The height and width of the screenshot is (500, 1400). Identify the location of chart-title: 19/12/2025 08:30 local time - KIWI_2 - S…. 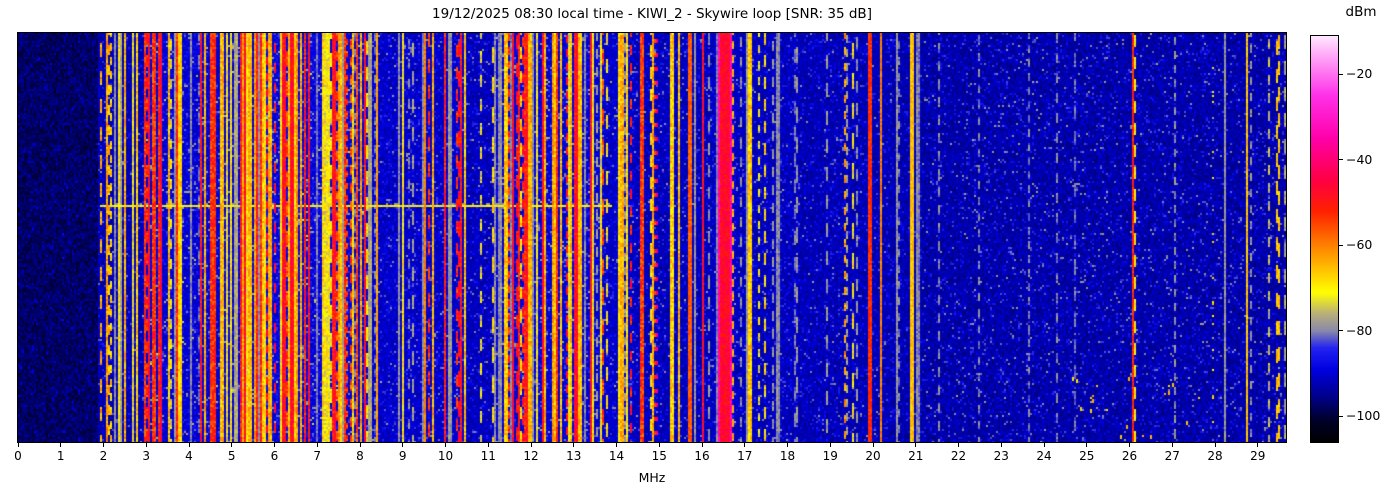
(652, 14).